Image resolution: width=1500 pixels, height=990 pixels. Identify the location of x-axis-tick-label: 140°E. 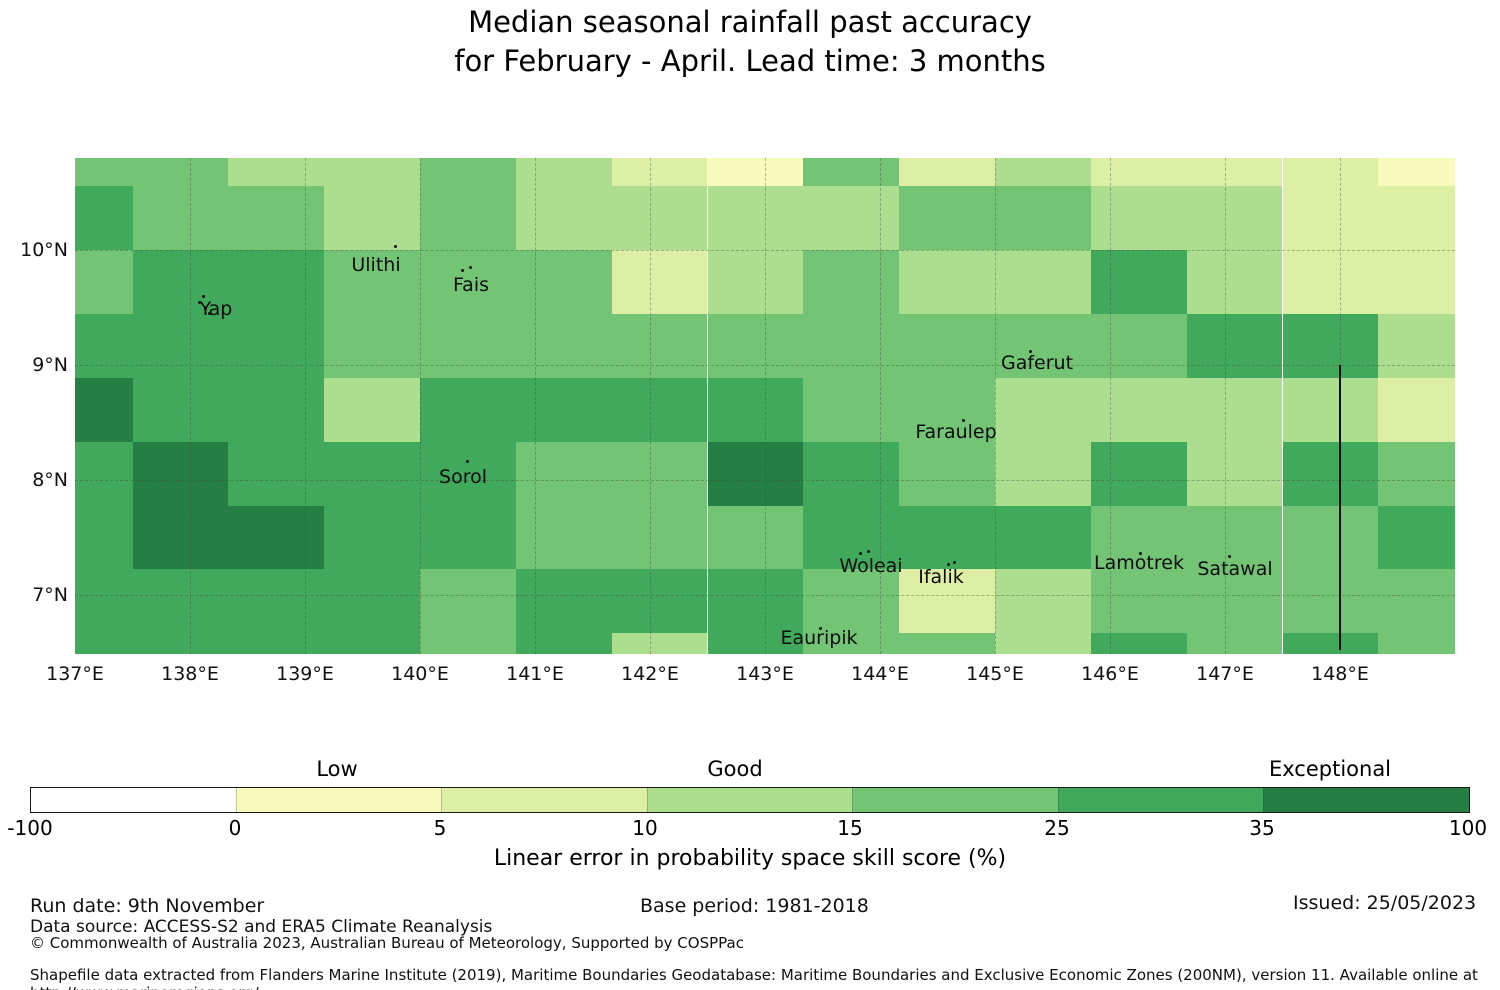
(420, 674).